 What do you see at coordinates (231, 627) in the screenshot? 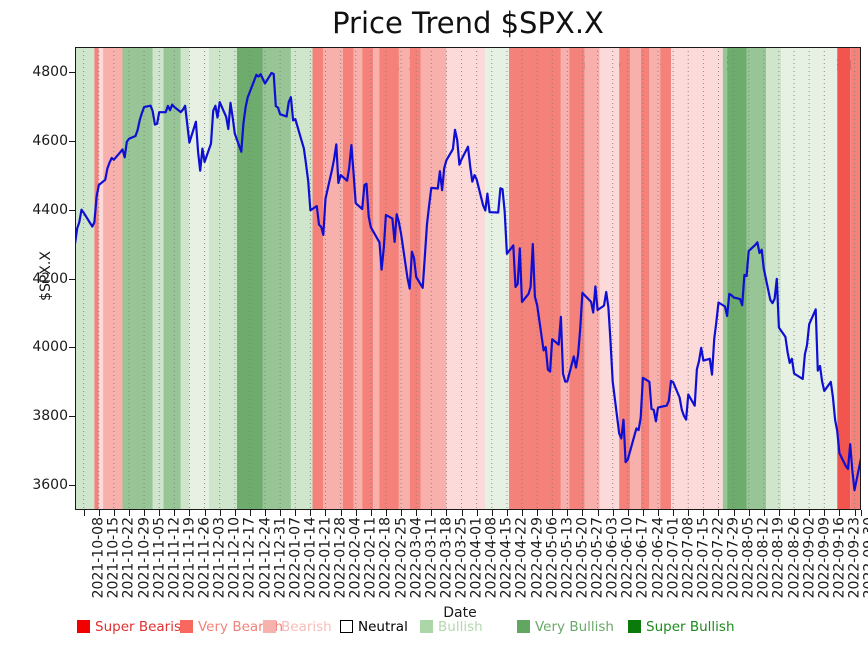
I see `legend-item-very-bearish: Very Bearish` at bounding box center [231, 627].